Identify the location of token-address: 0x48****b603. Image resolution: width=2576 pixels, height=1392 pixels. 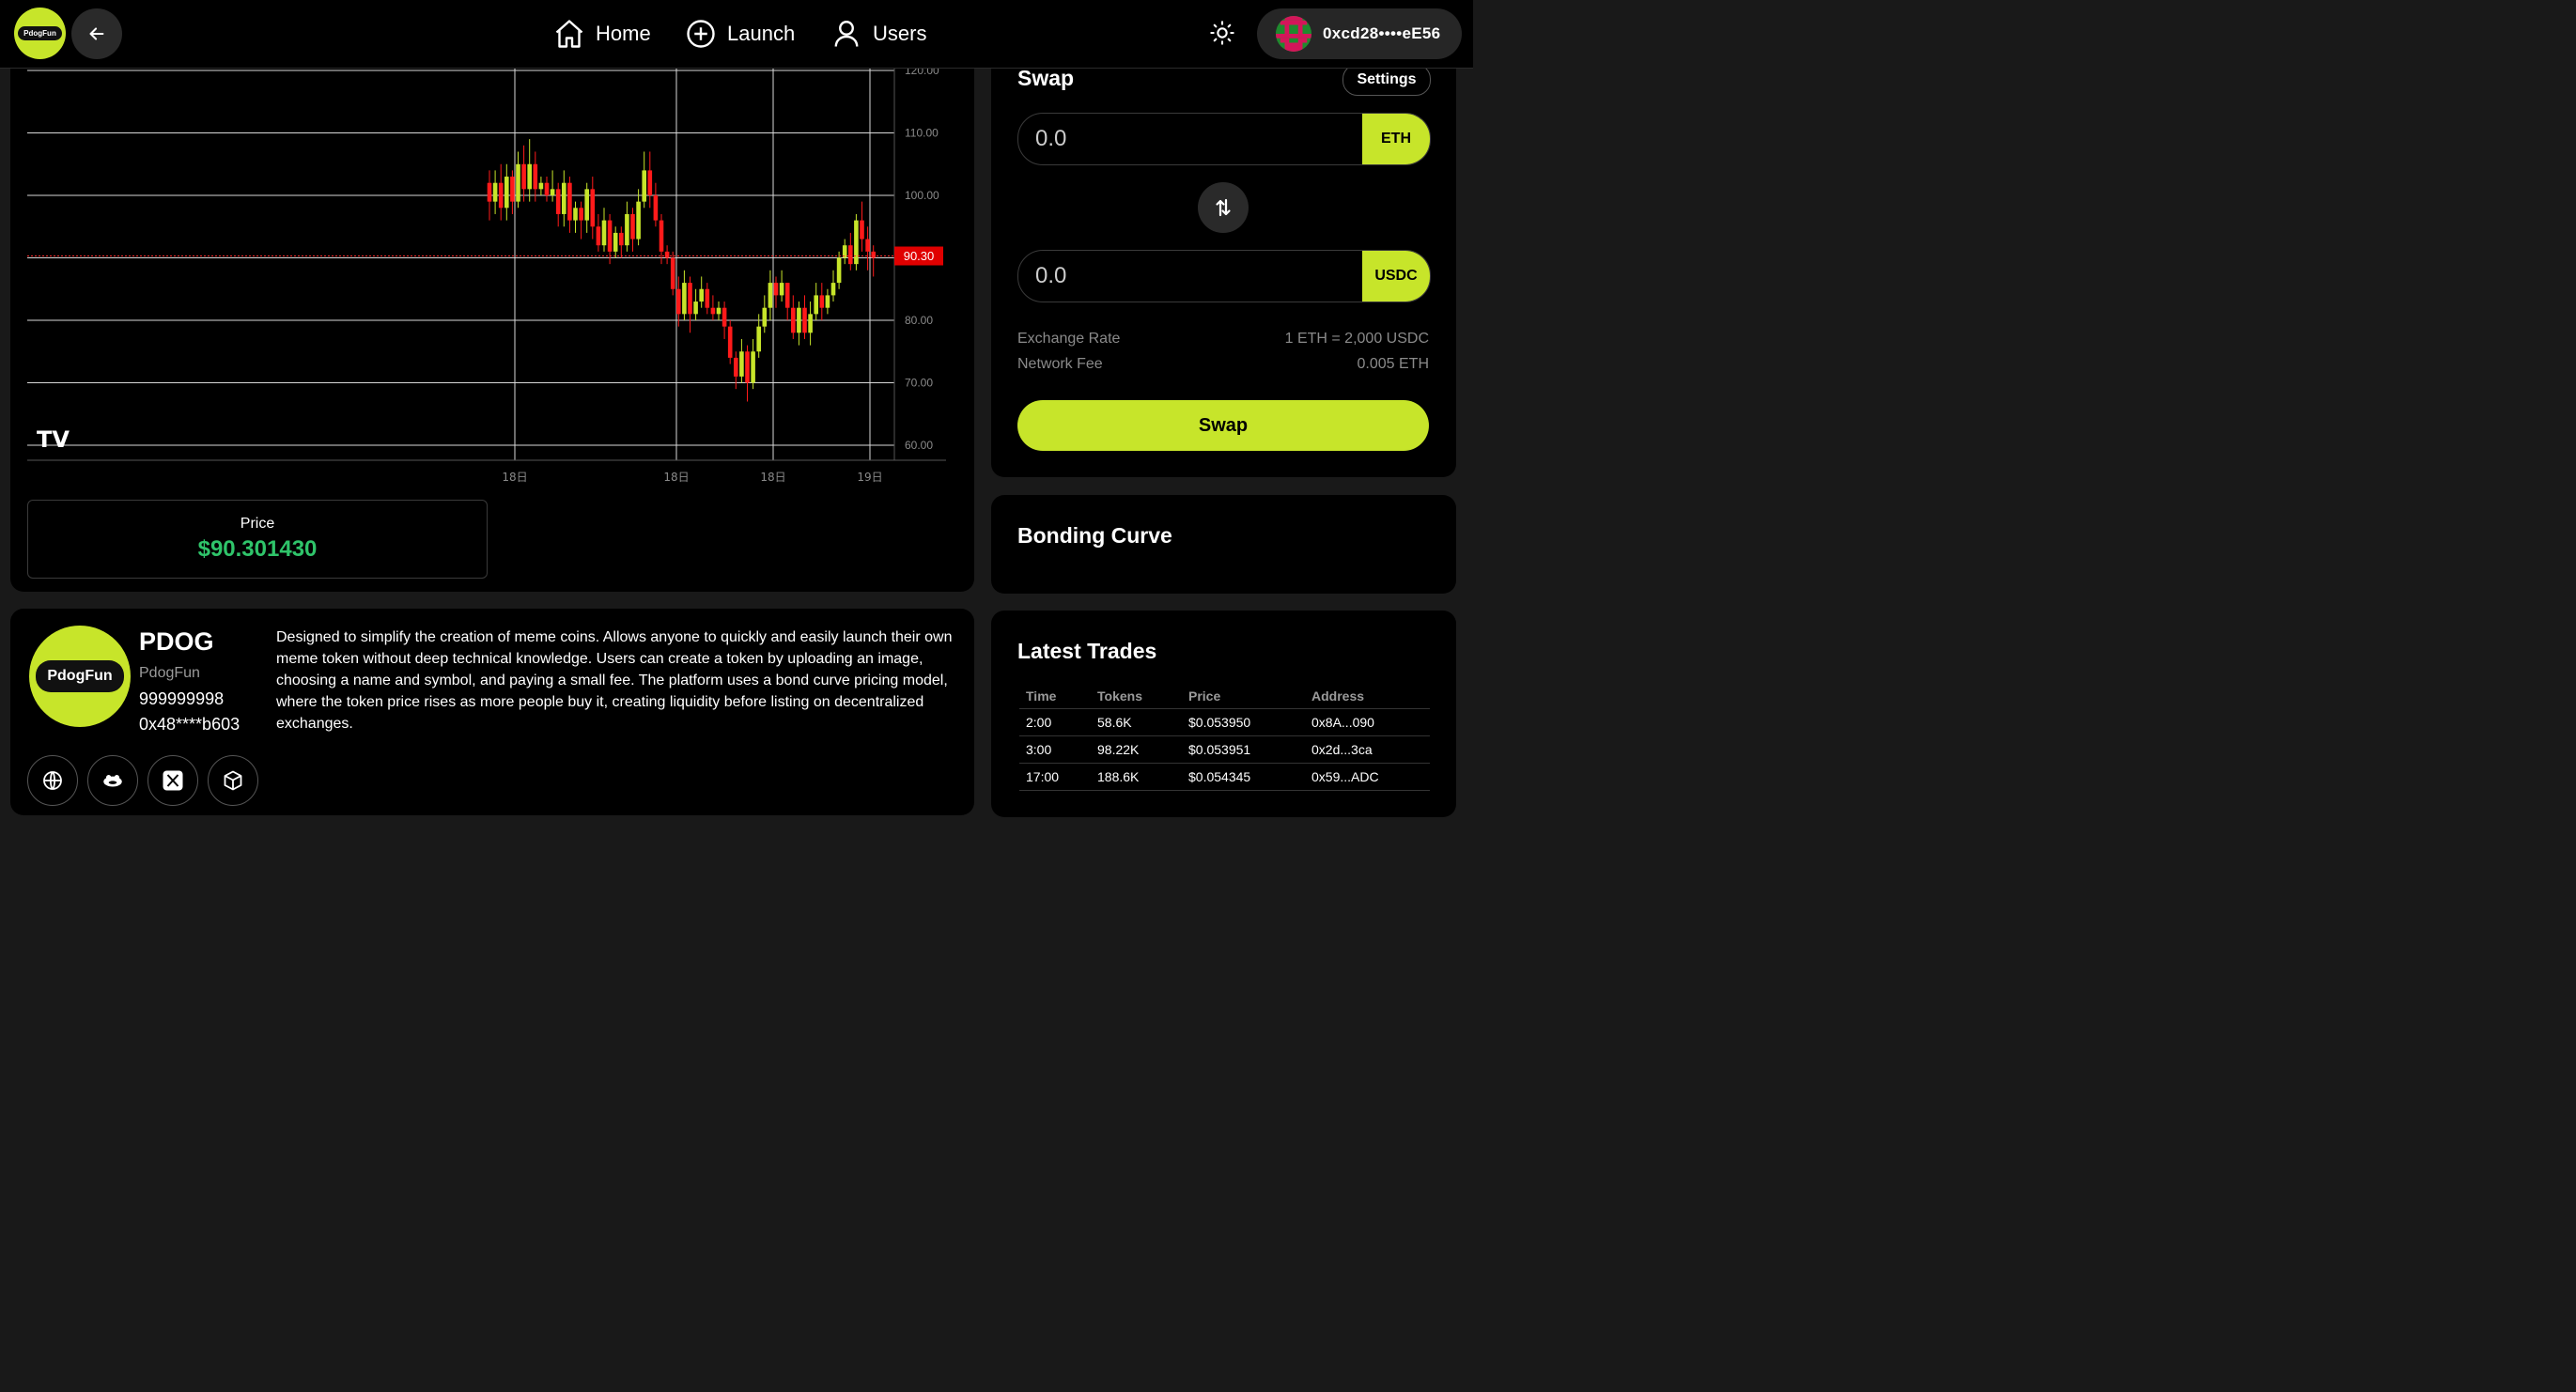
(190, 724).